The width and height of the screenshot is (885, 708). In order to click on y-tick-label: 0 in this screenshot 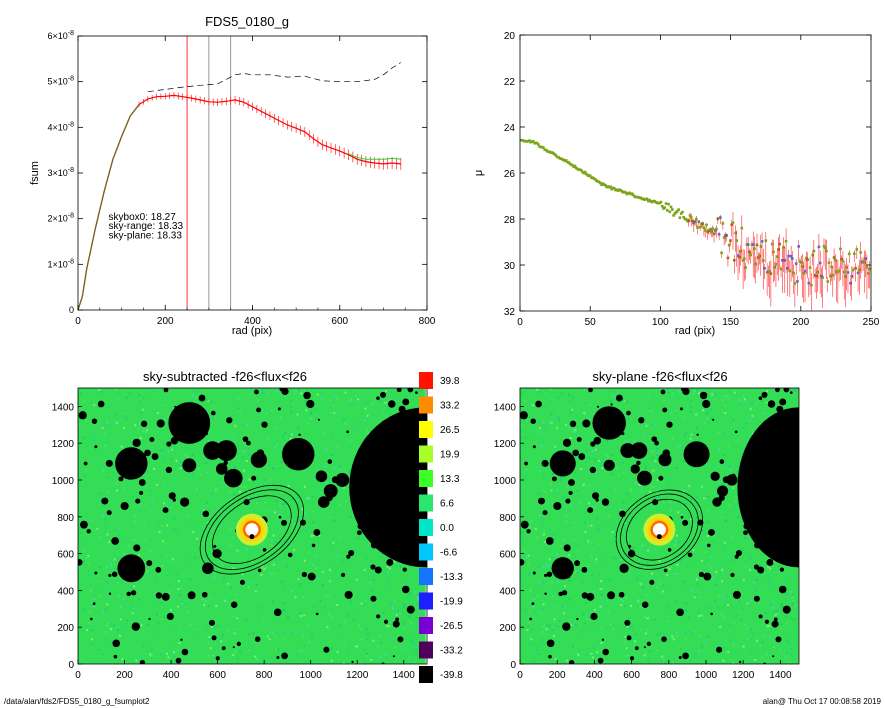, I will do `click(71, 310)`.